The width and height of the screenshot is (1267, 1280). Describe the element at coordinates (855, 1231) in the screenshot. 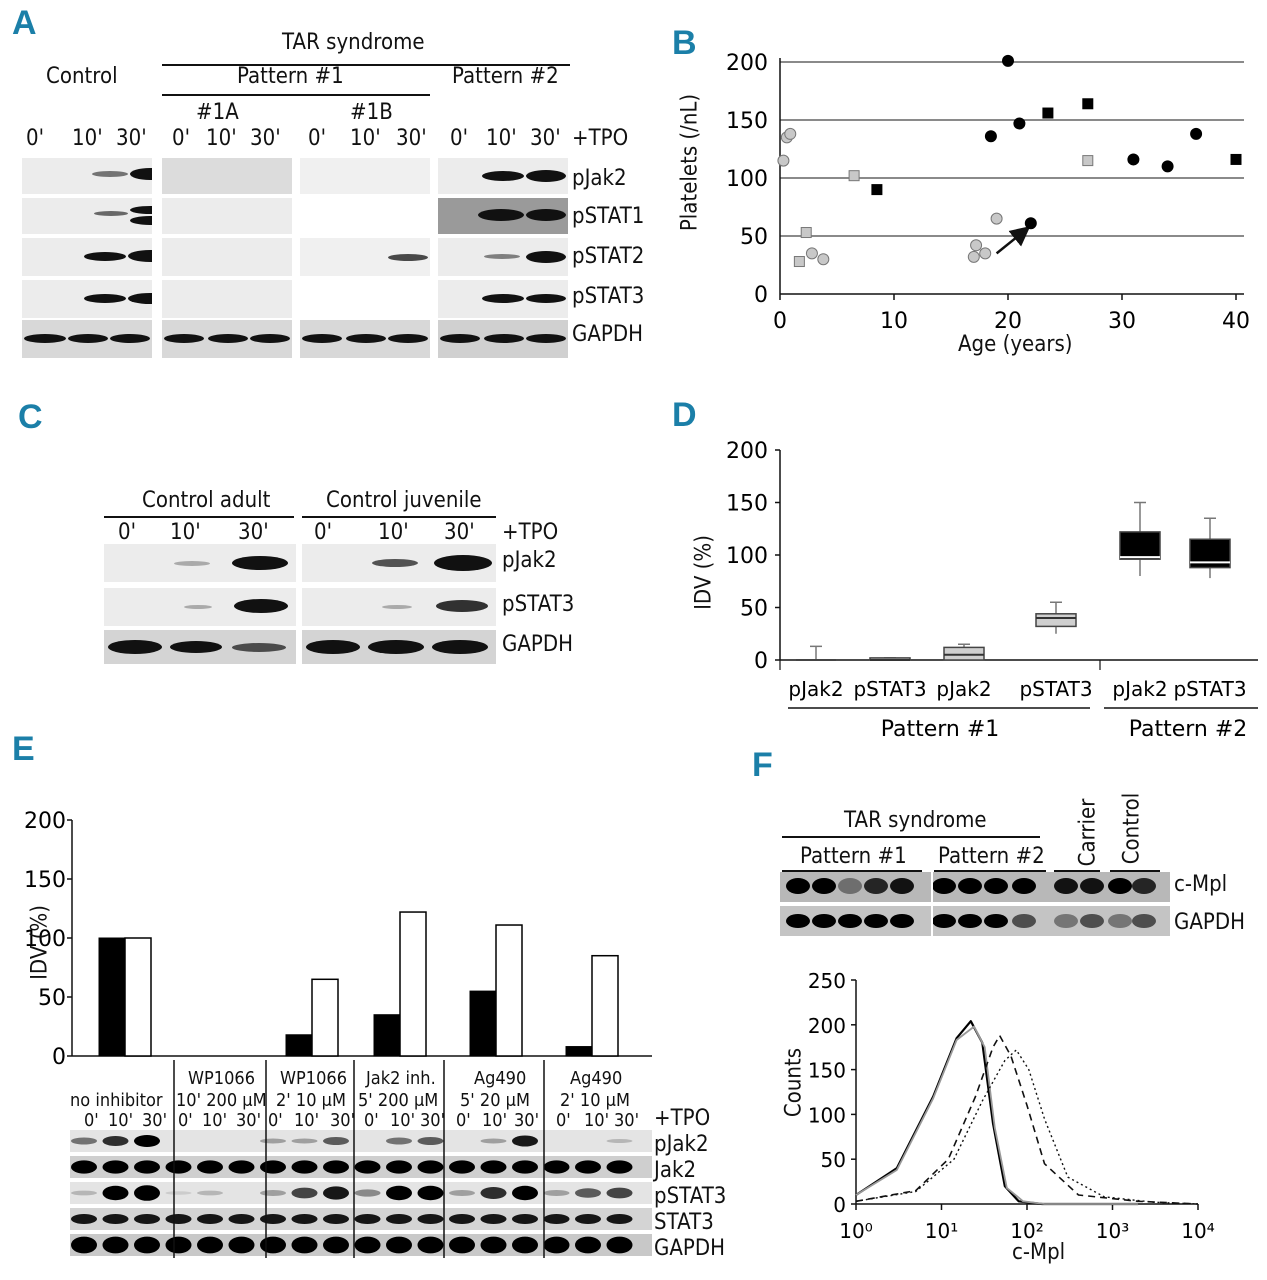

I see `x-tick-label: 10⁰` at that location.